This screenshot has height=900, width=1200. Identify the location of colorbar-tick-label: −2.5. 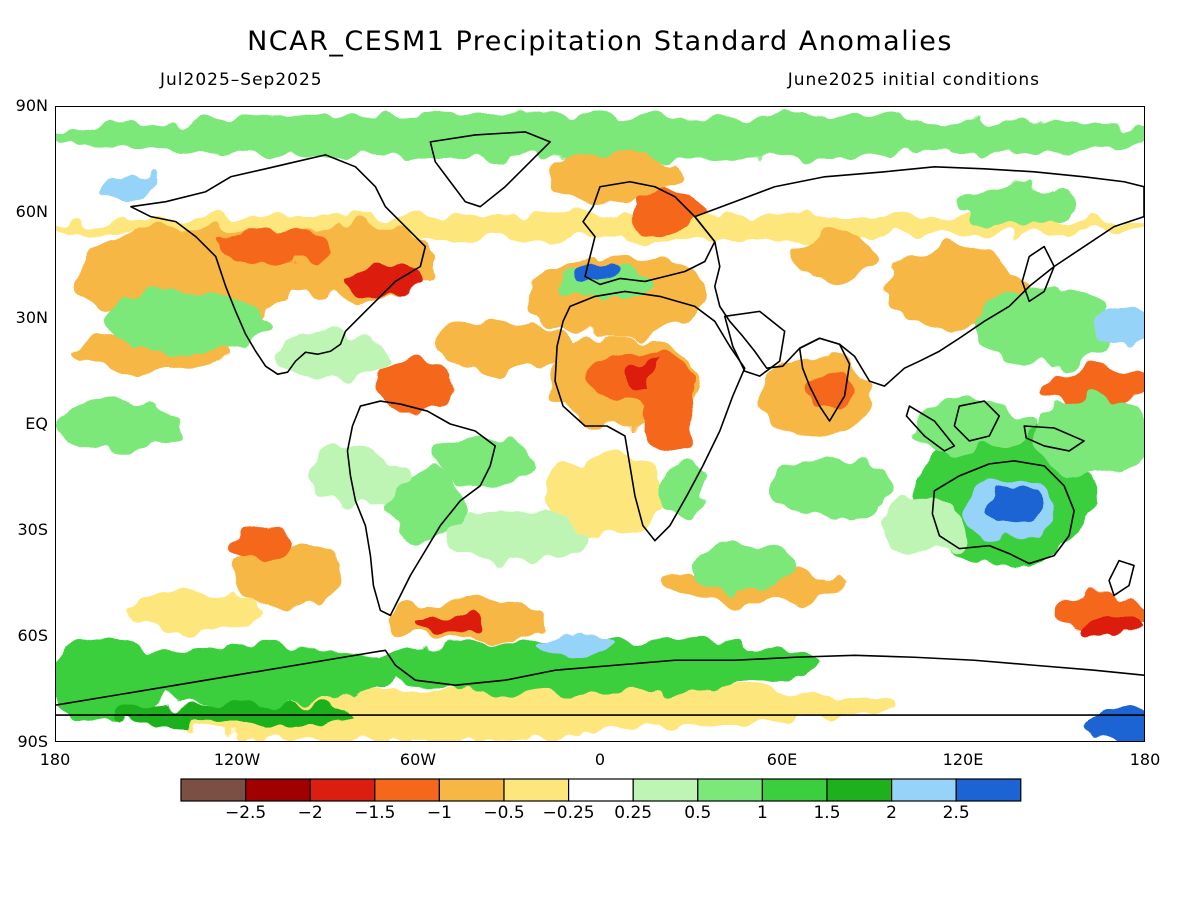
(245, 813).